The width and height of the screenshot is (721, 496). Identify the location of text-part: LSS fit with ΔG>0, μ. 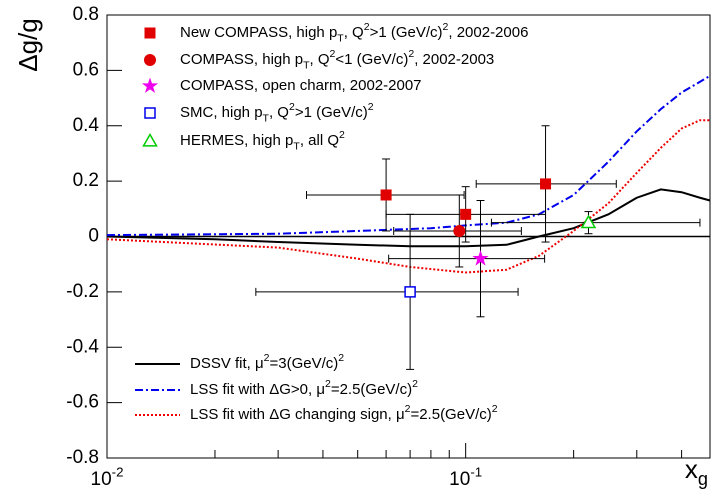
(257, 389).